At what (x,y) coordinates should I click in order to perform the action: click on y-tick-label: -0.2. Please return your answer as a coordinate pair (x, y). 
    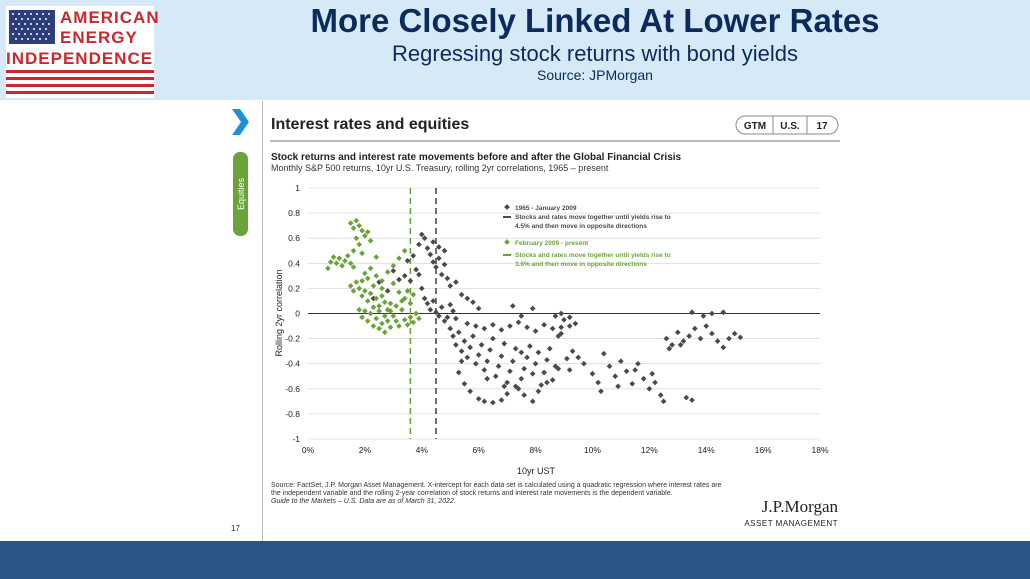
    Looking at the image, I should click on (292, 339).